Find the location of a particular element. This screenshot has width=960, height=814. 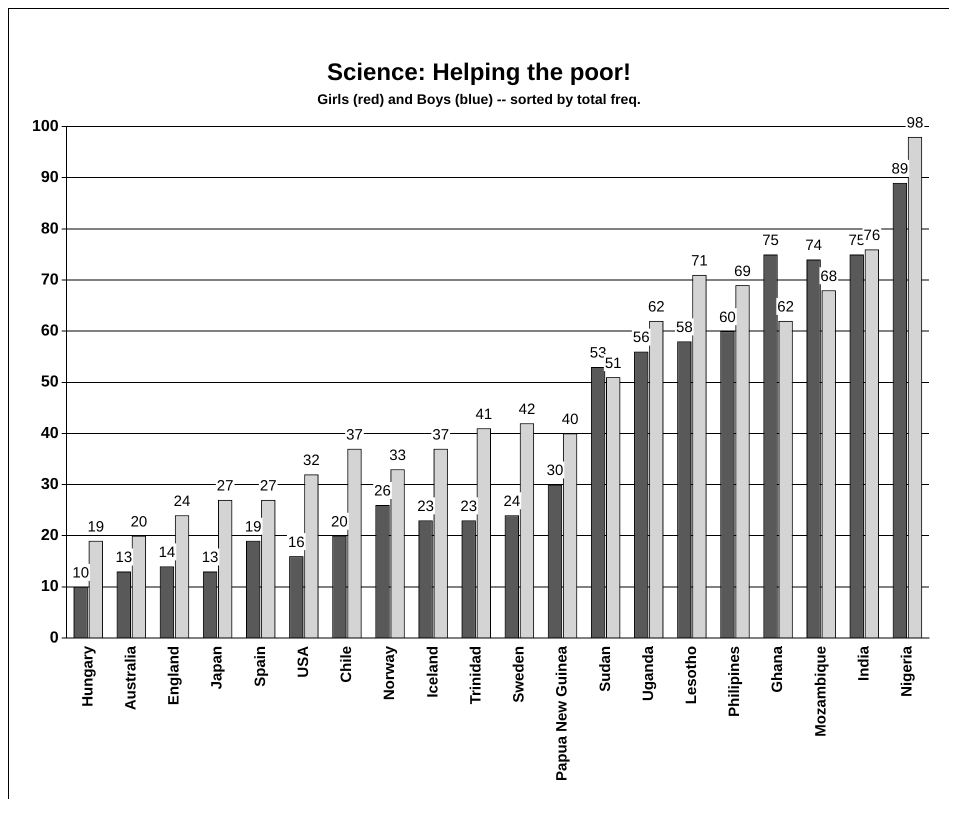

x-tick-label: Ghana is located at coordinates (777, 669).